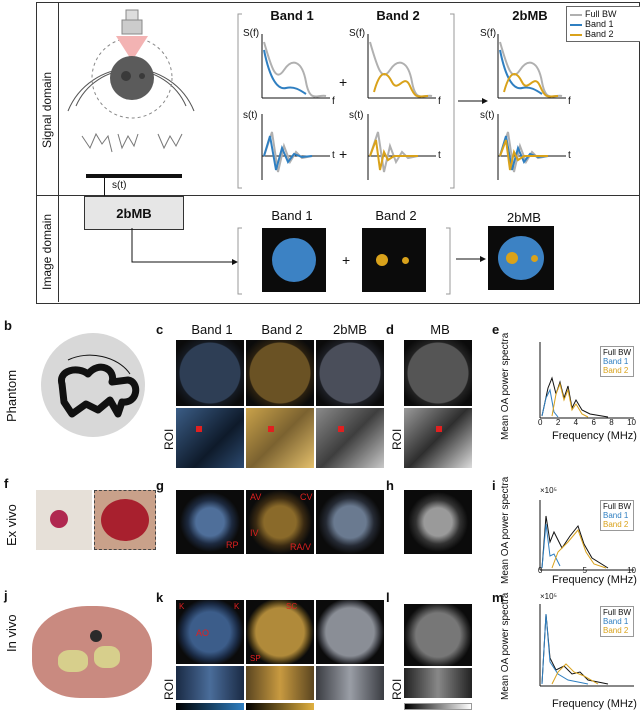 The height and width of the screenshot is (714, 640). I want to click on band2-spectrum-plot, so click(401, 66).